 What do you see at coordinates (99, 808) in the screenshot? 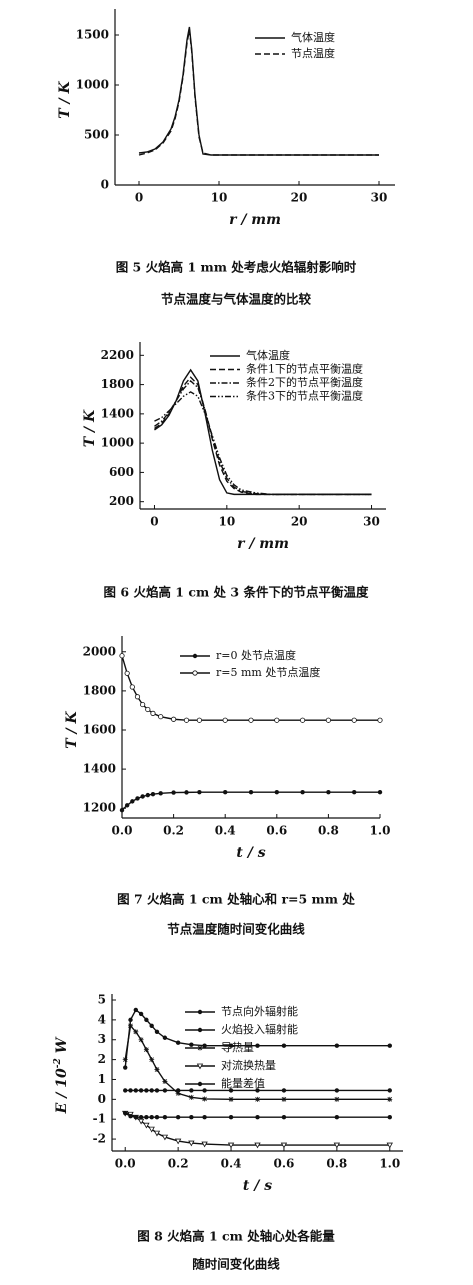
I see `y-tick-label: 1200` at bounding box center [99, 808].